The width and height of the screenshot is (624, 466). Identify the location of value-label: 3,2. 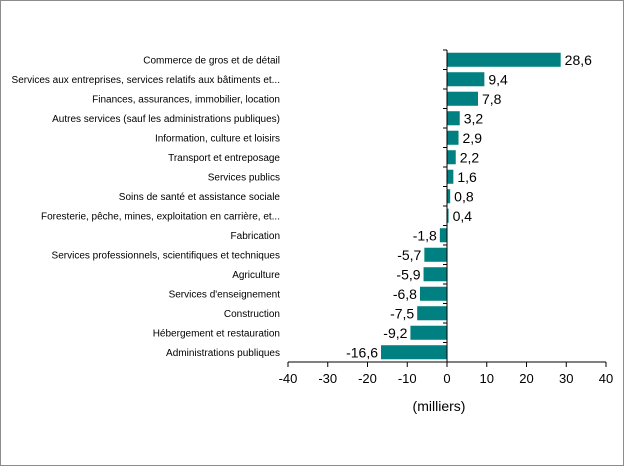
(474, 118).